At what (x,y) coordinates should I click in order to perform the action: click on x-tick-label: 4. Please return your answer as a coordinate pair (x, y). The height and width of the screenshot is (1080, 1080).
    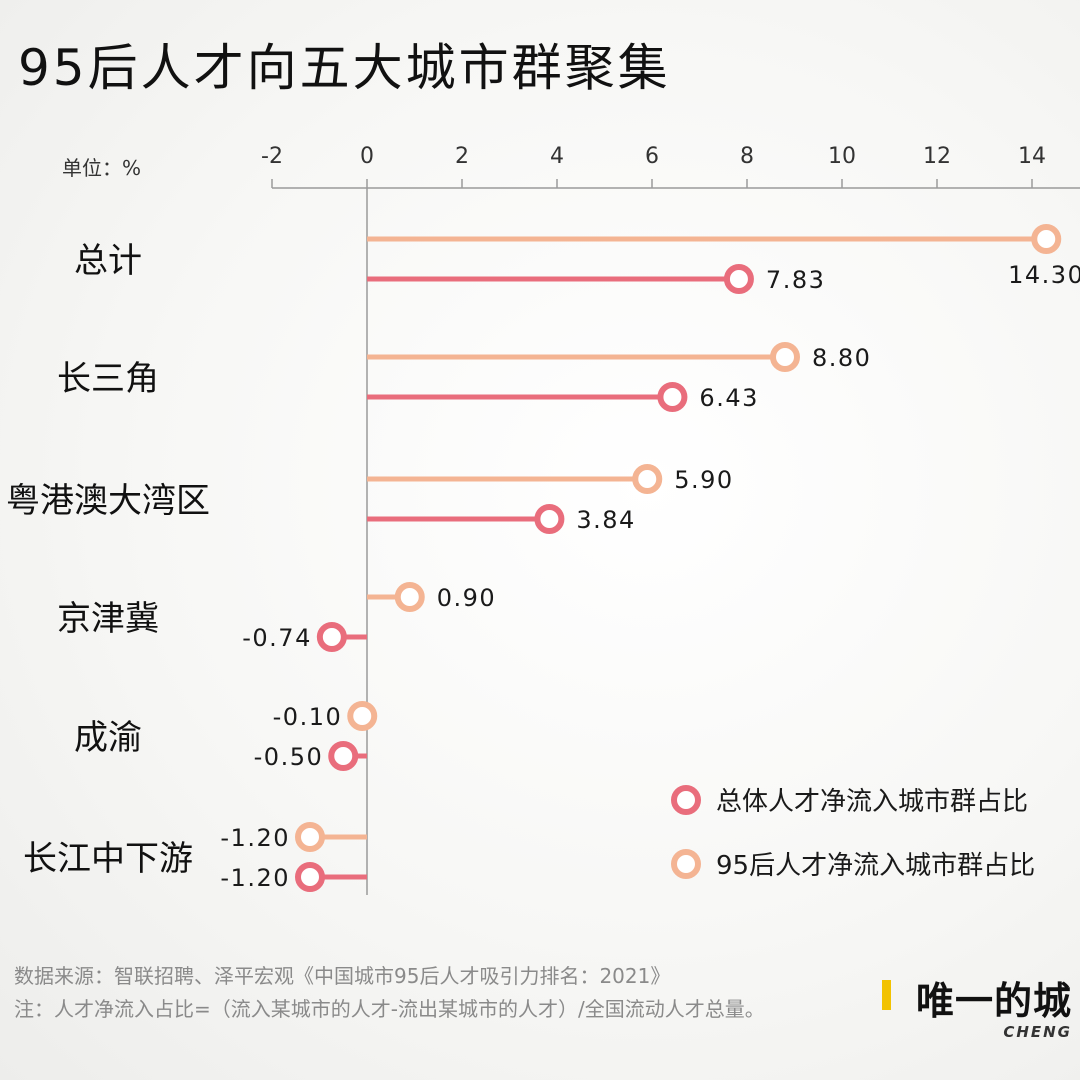
    Looking at the image, I should click on (557, 156).